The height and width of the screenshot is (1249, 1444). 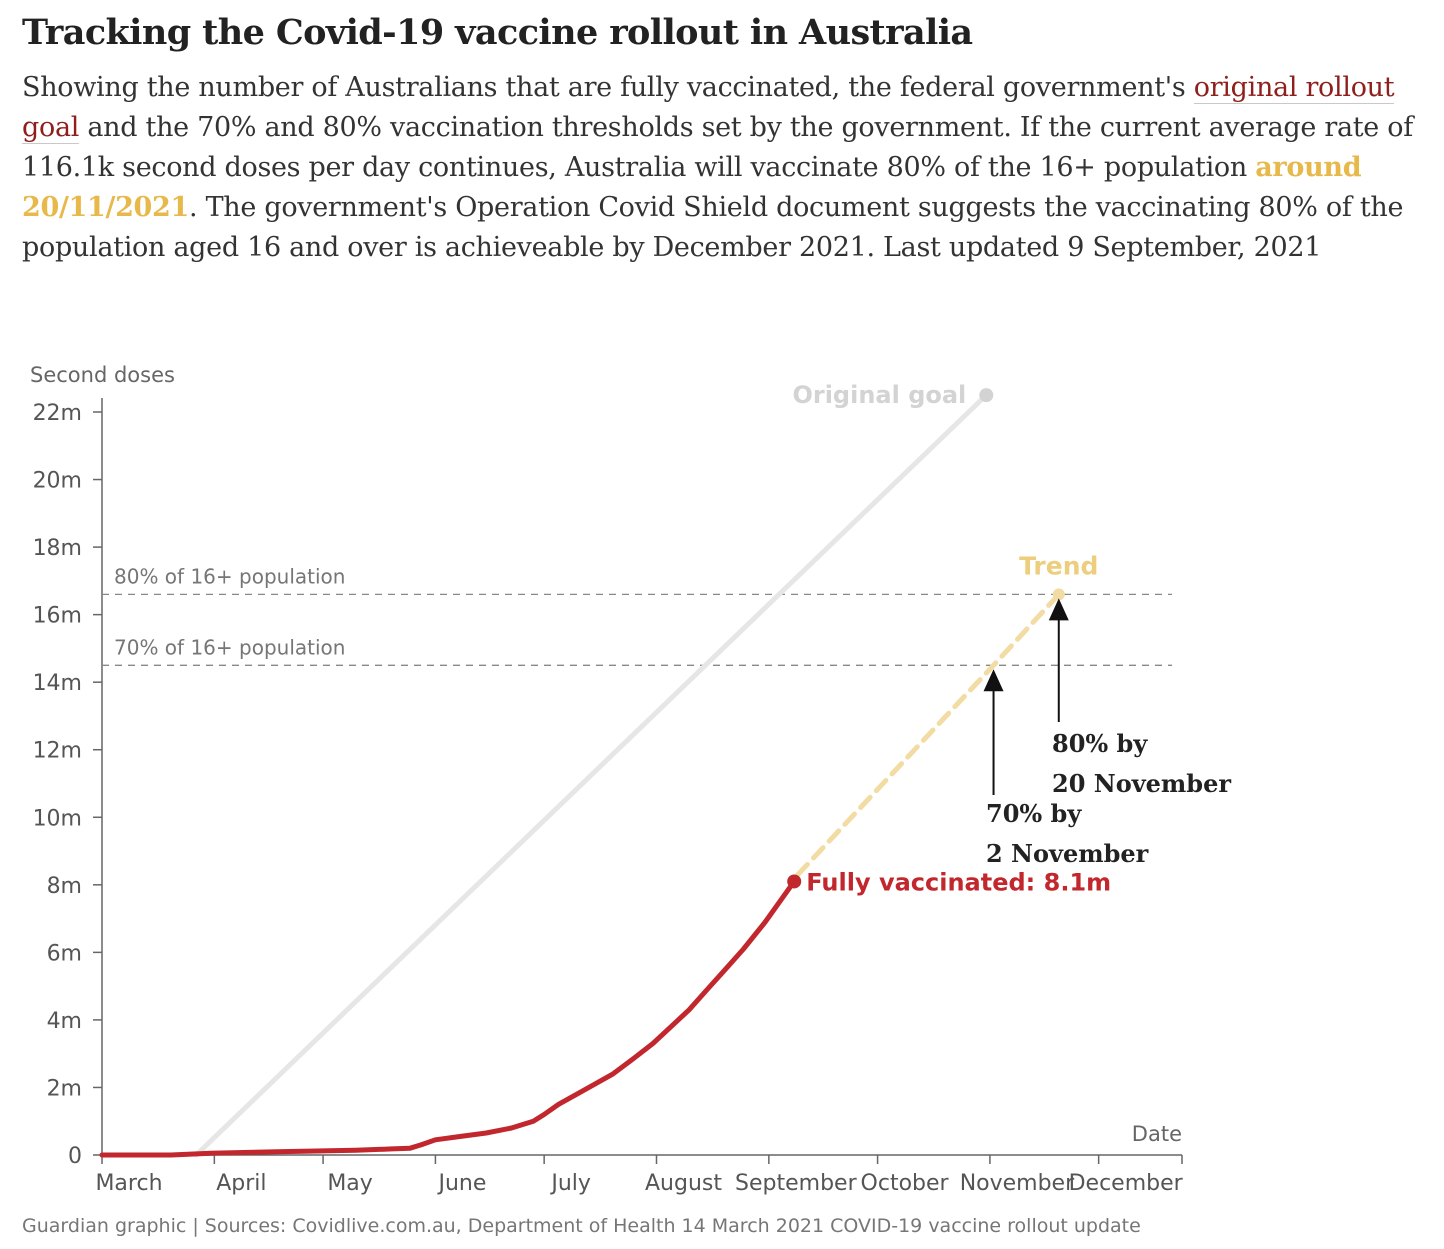 I want to click on y-tick-label: 18m, so click(x=57, y=548).